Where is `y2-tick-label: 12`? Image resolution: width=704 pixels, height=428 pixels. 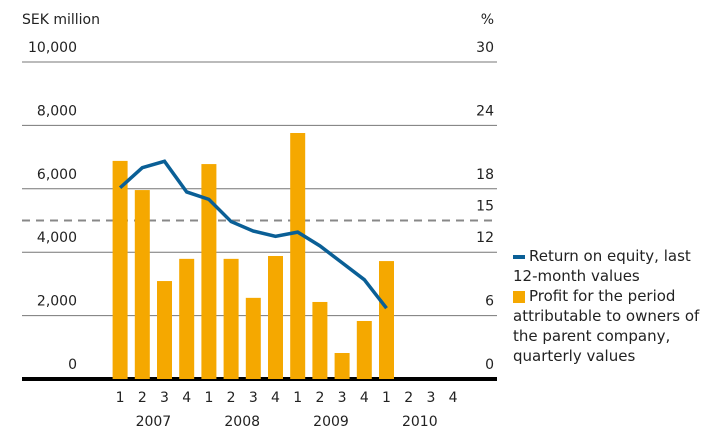 y2-tick-label: 12 is located at coordinates (485, 238).